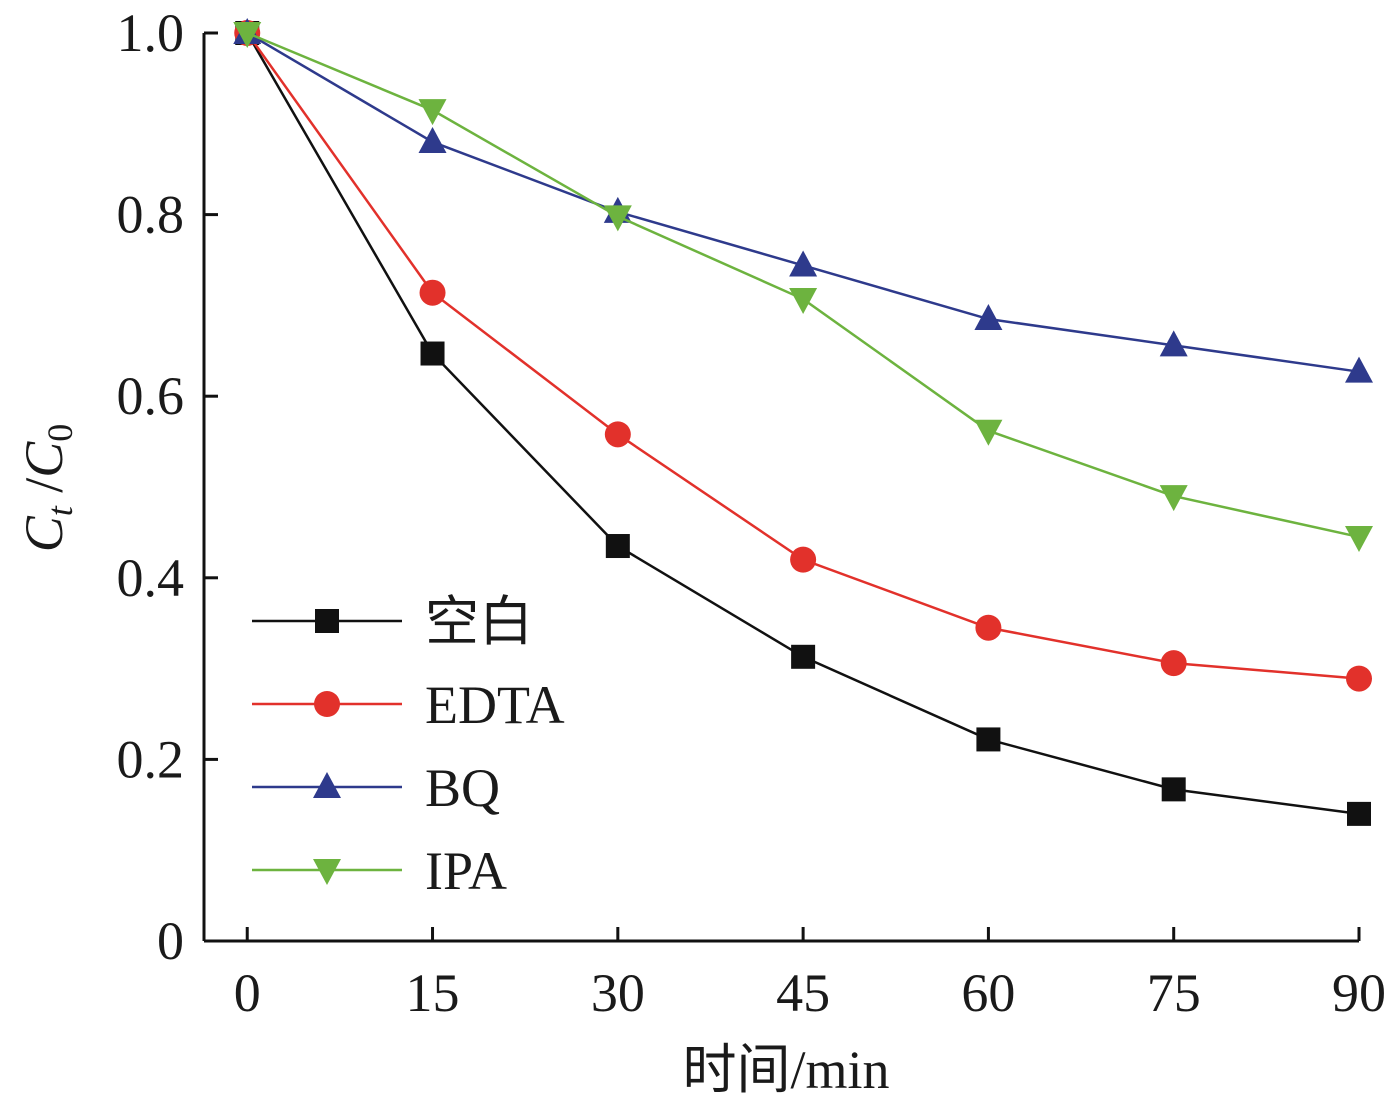 The image size is (1389, 1114). Describe the element at coordinates (1359, 993) in the screenshot. I see `x-tick-label: 90` at that location.